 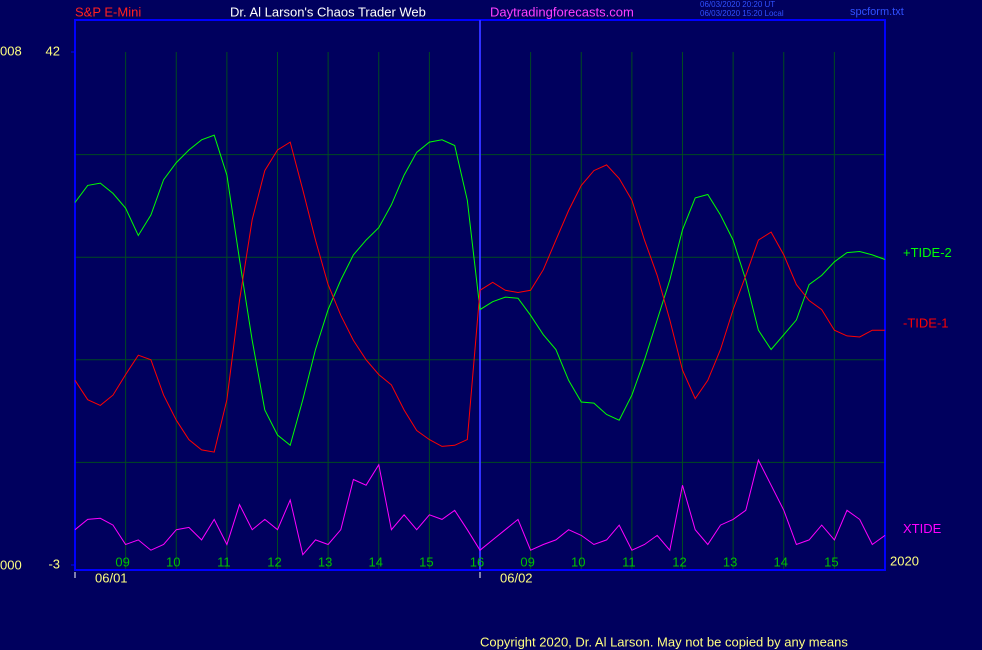 I want to click on header-center: Dr. Al Larson's Chaos Trader Web, so click(x=328, y=11).